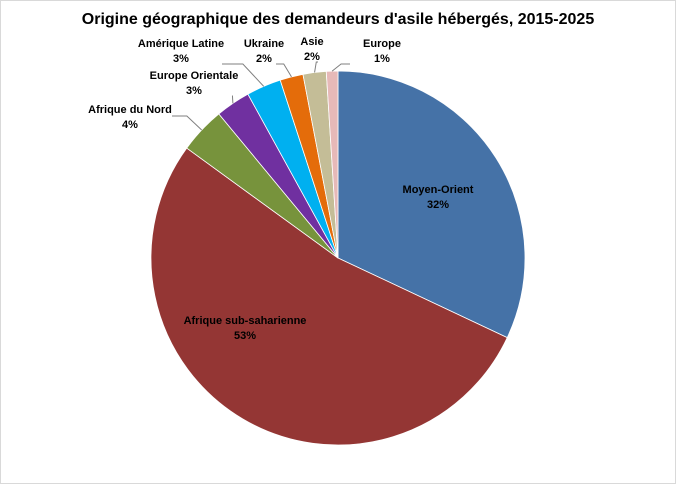 This screenshot has height=484, width=676. What do you see at coordinates (130, 110) in the screenshot?
I see `slice-label: Afrique du Nord` at bounding box center [130, 110].